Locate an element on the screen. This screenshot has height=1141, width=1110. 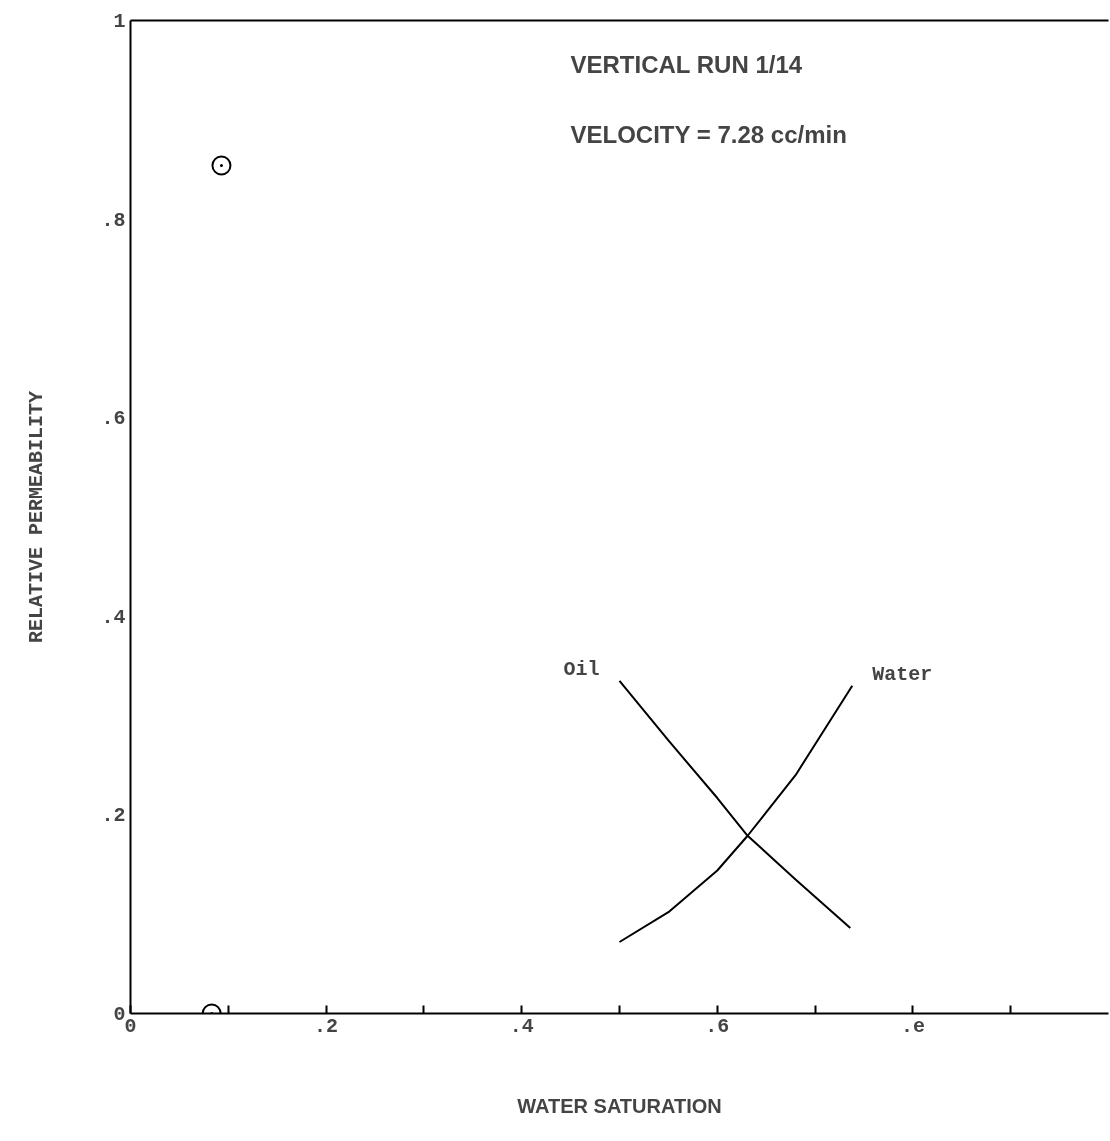
annotation: VERTICAL RUN 1/14 is located at coordinates (686, 64).